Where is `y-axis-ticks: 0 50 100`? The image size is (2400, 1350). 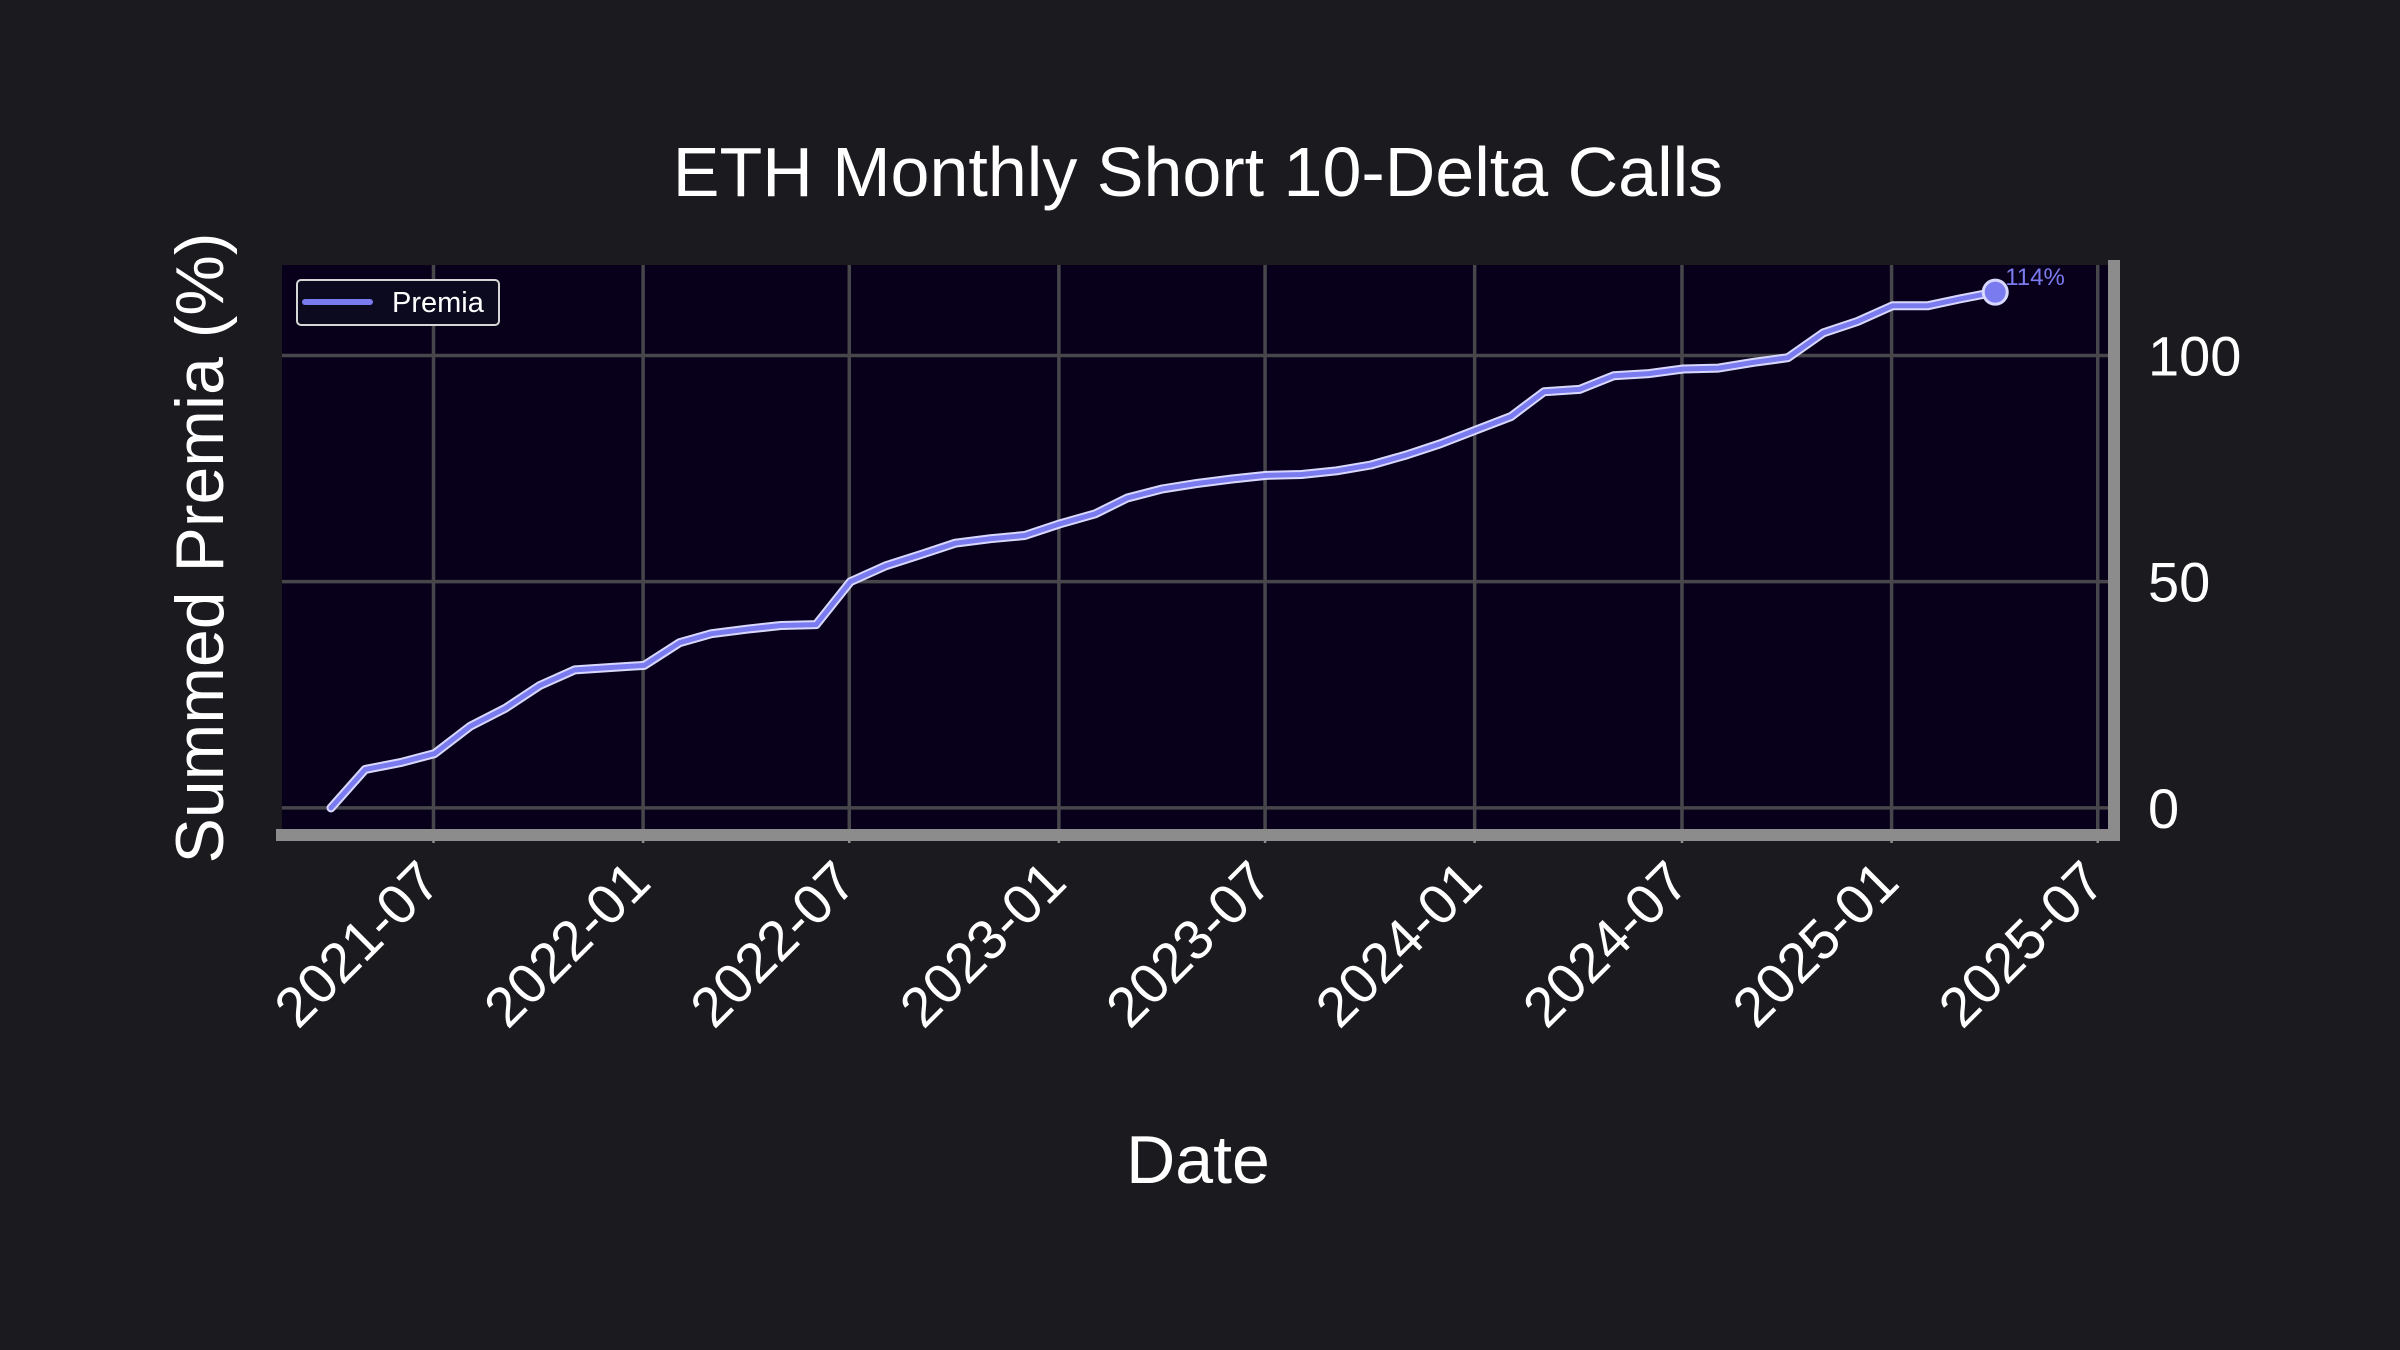 y-axis-ticks: 0 50 100 is located at coordinates (2174, 582).